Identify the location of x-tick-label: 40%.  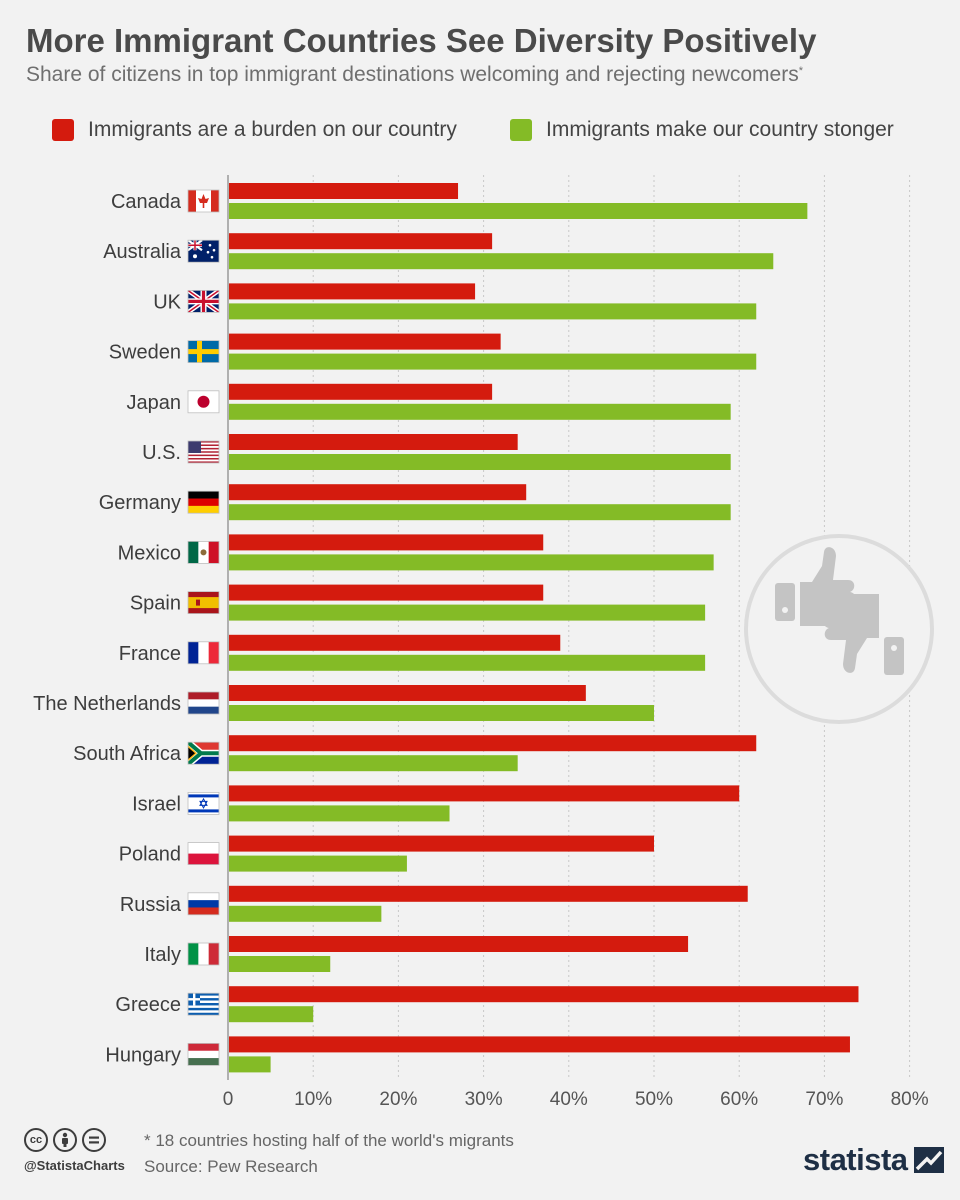
(569, 1099).